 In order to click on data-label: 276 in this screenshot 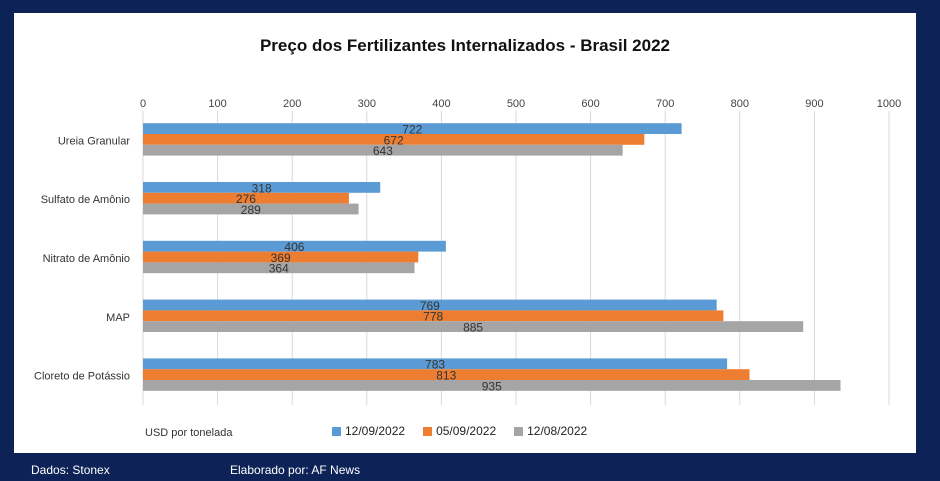, I will do `click(246, 199)`.